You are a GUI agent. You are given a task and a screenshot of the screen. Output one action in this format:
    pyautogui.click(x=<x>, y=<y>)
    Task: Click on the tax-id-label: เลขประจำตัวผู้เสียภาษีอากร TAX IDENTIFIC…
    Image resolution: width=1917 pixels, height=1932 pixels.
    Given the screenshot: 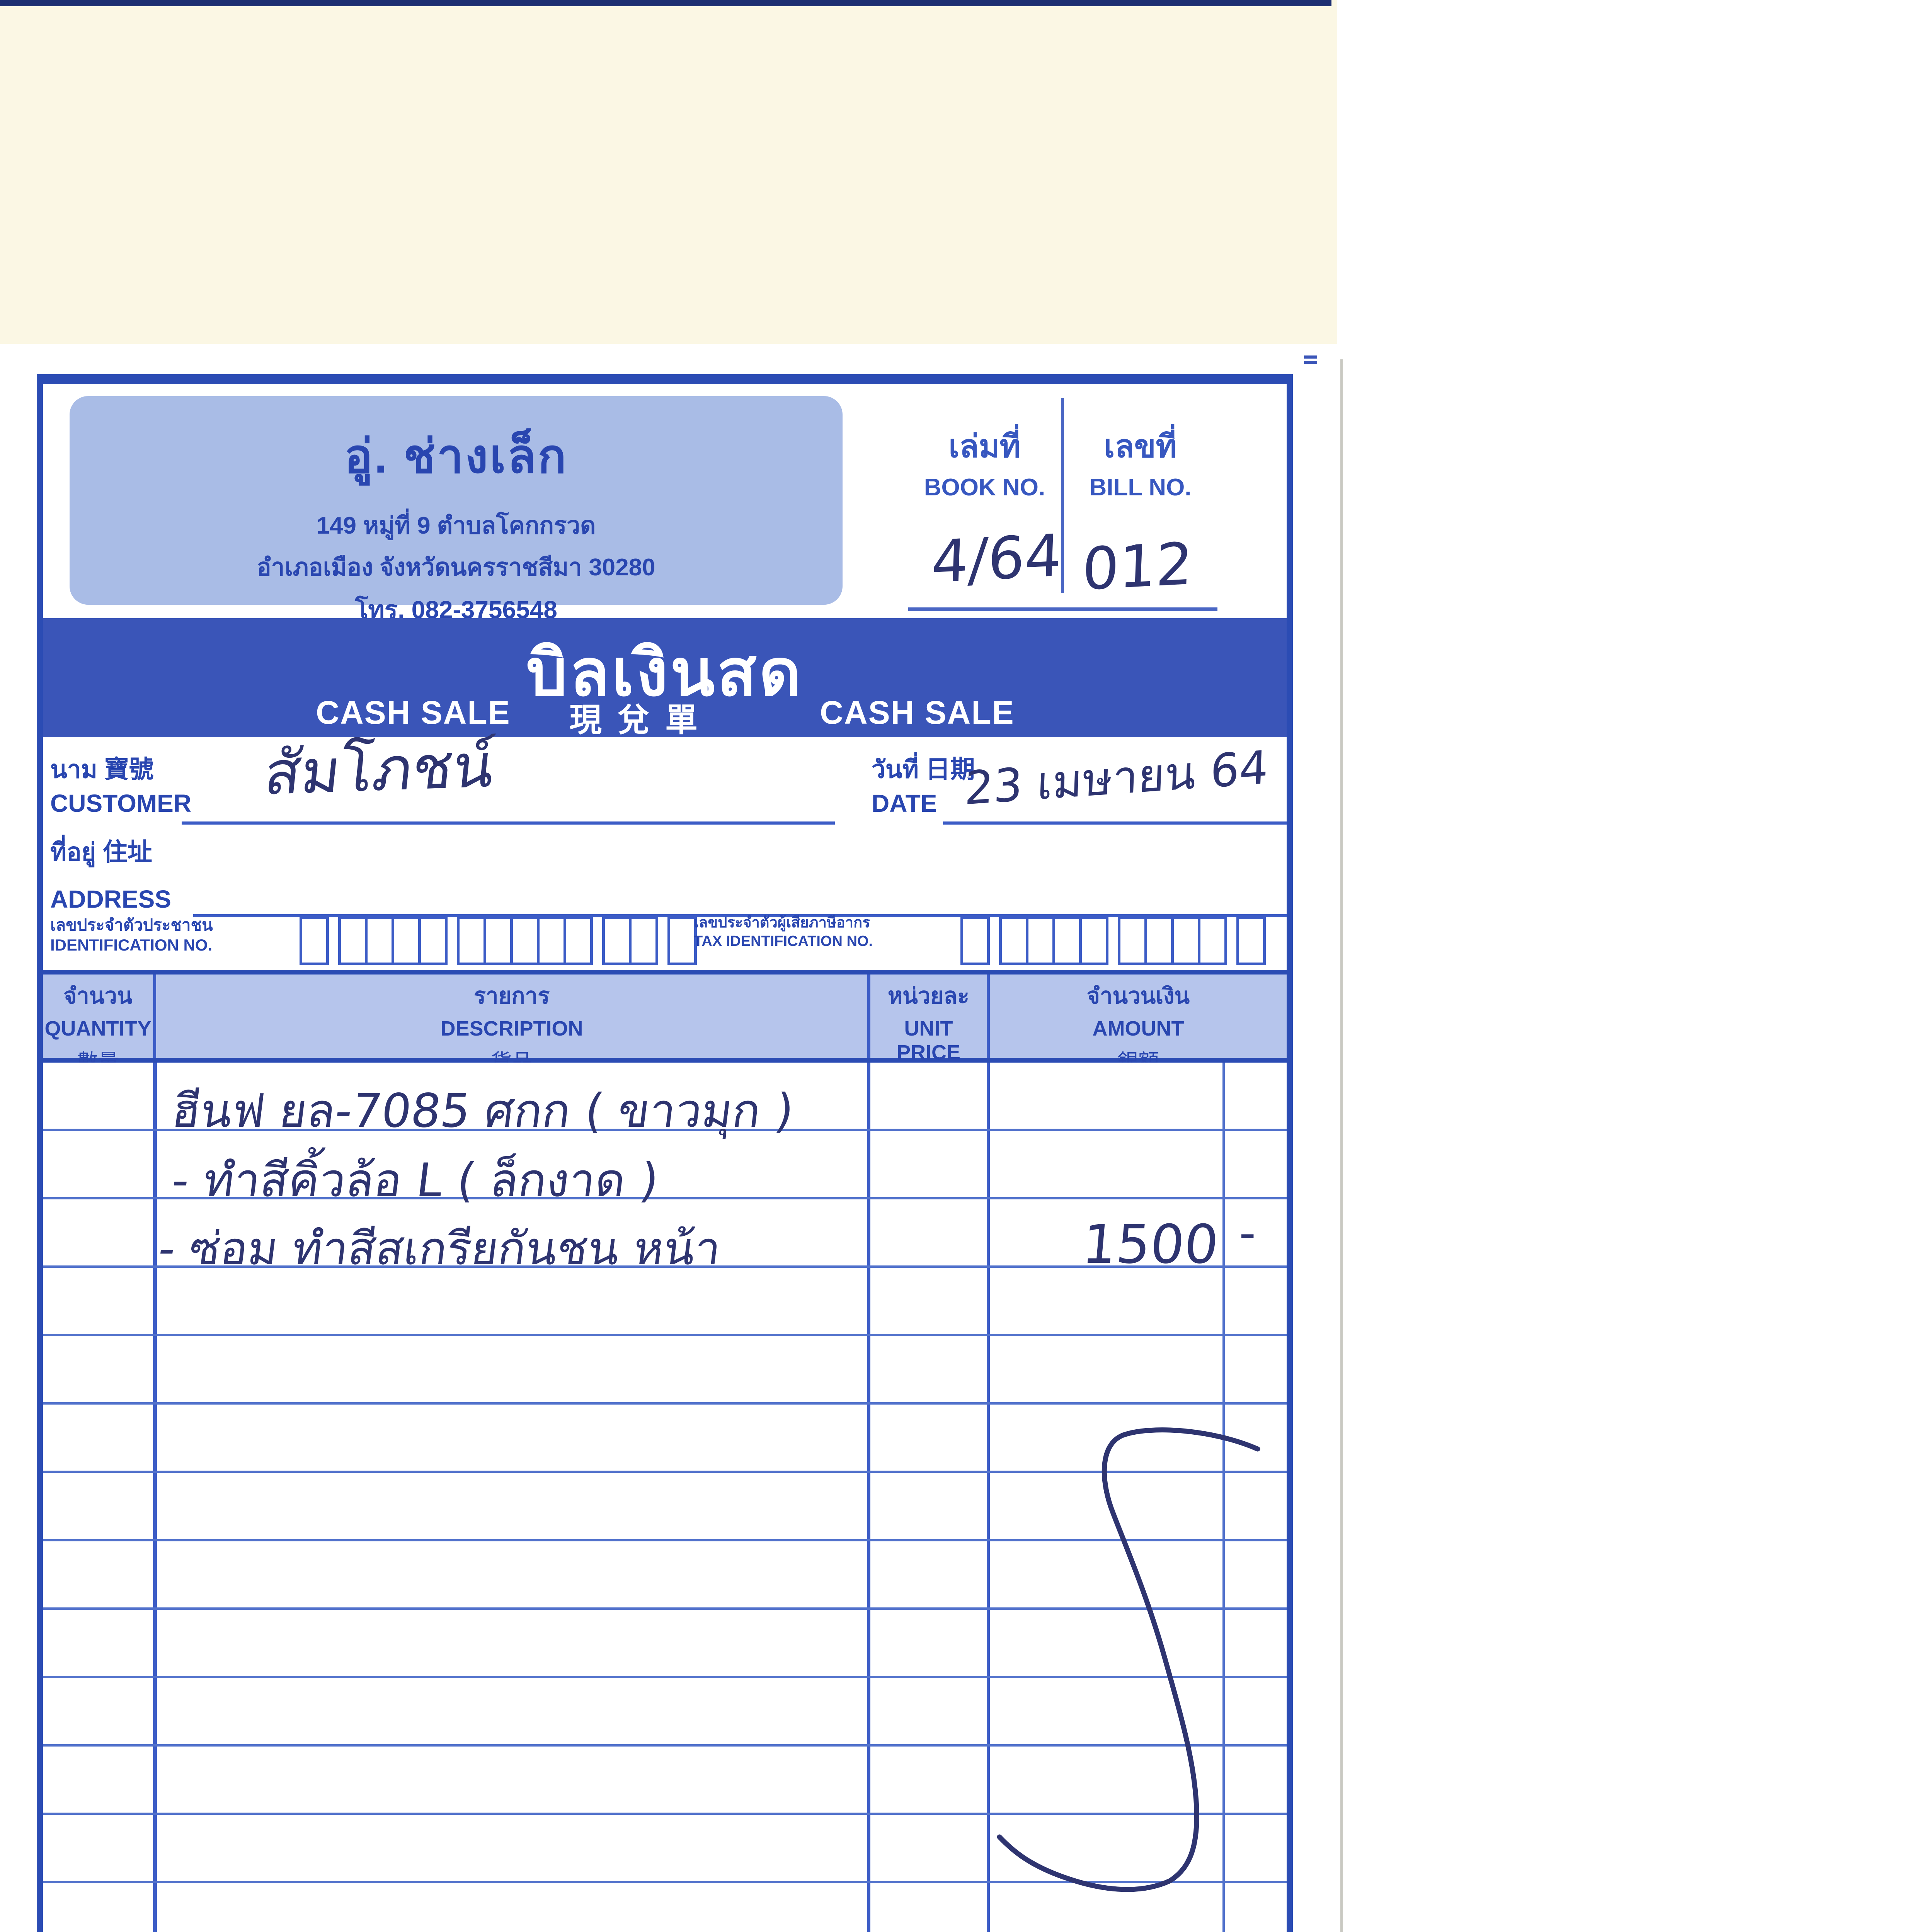 What is the action you would take?
    pyautogui.click(x=783, y=932)
    